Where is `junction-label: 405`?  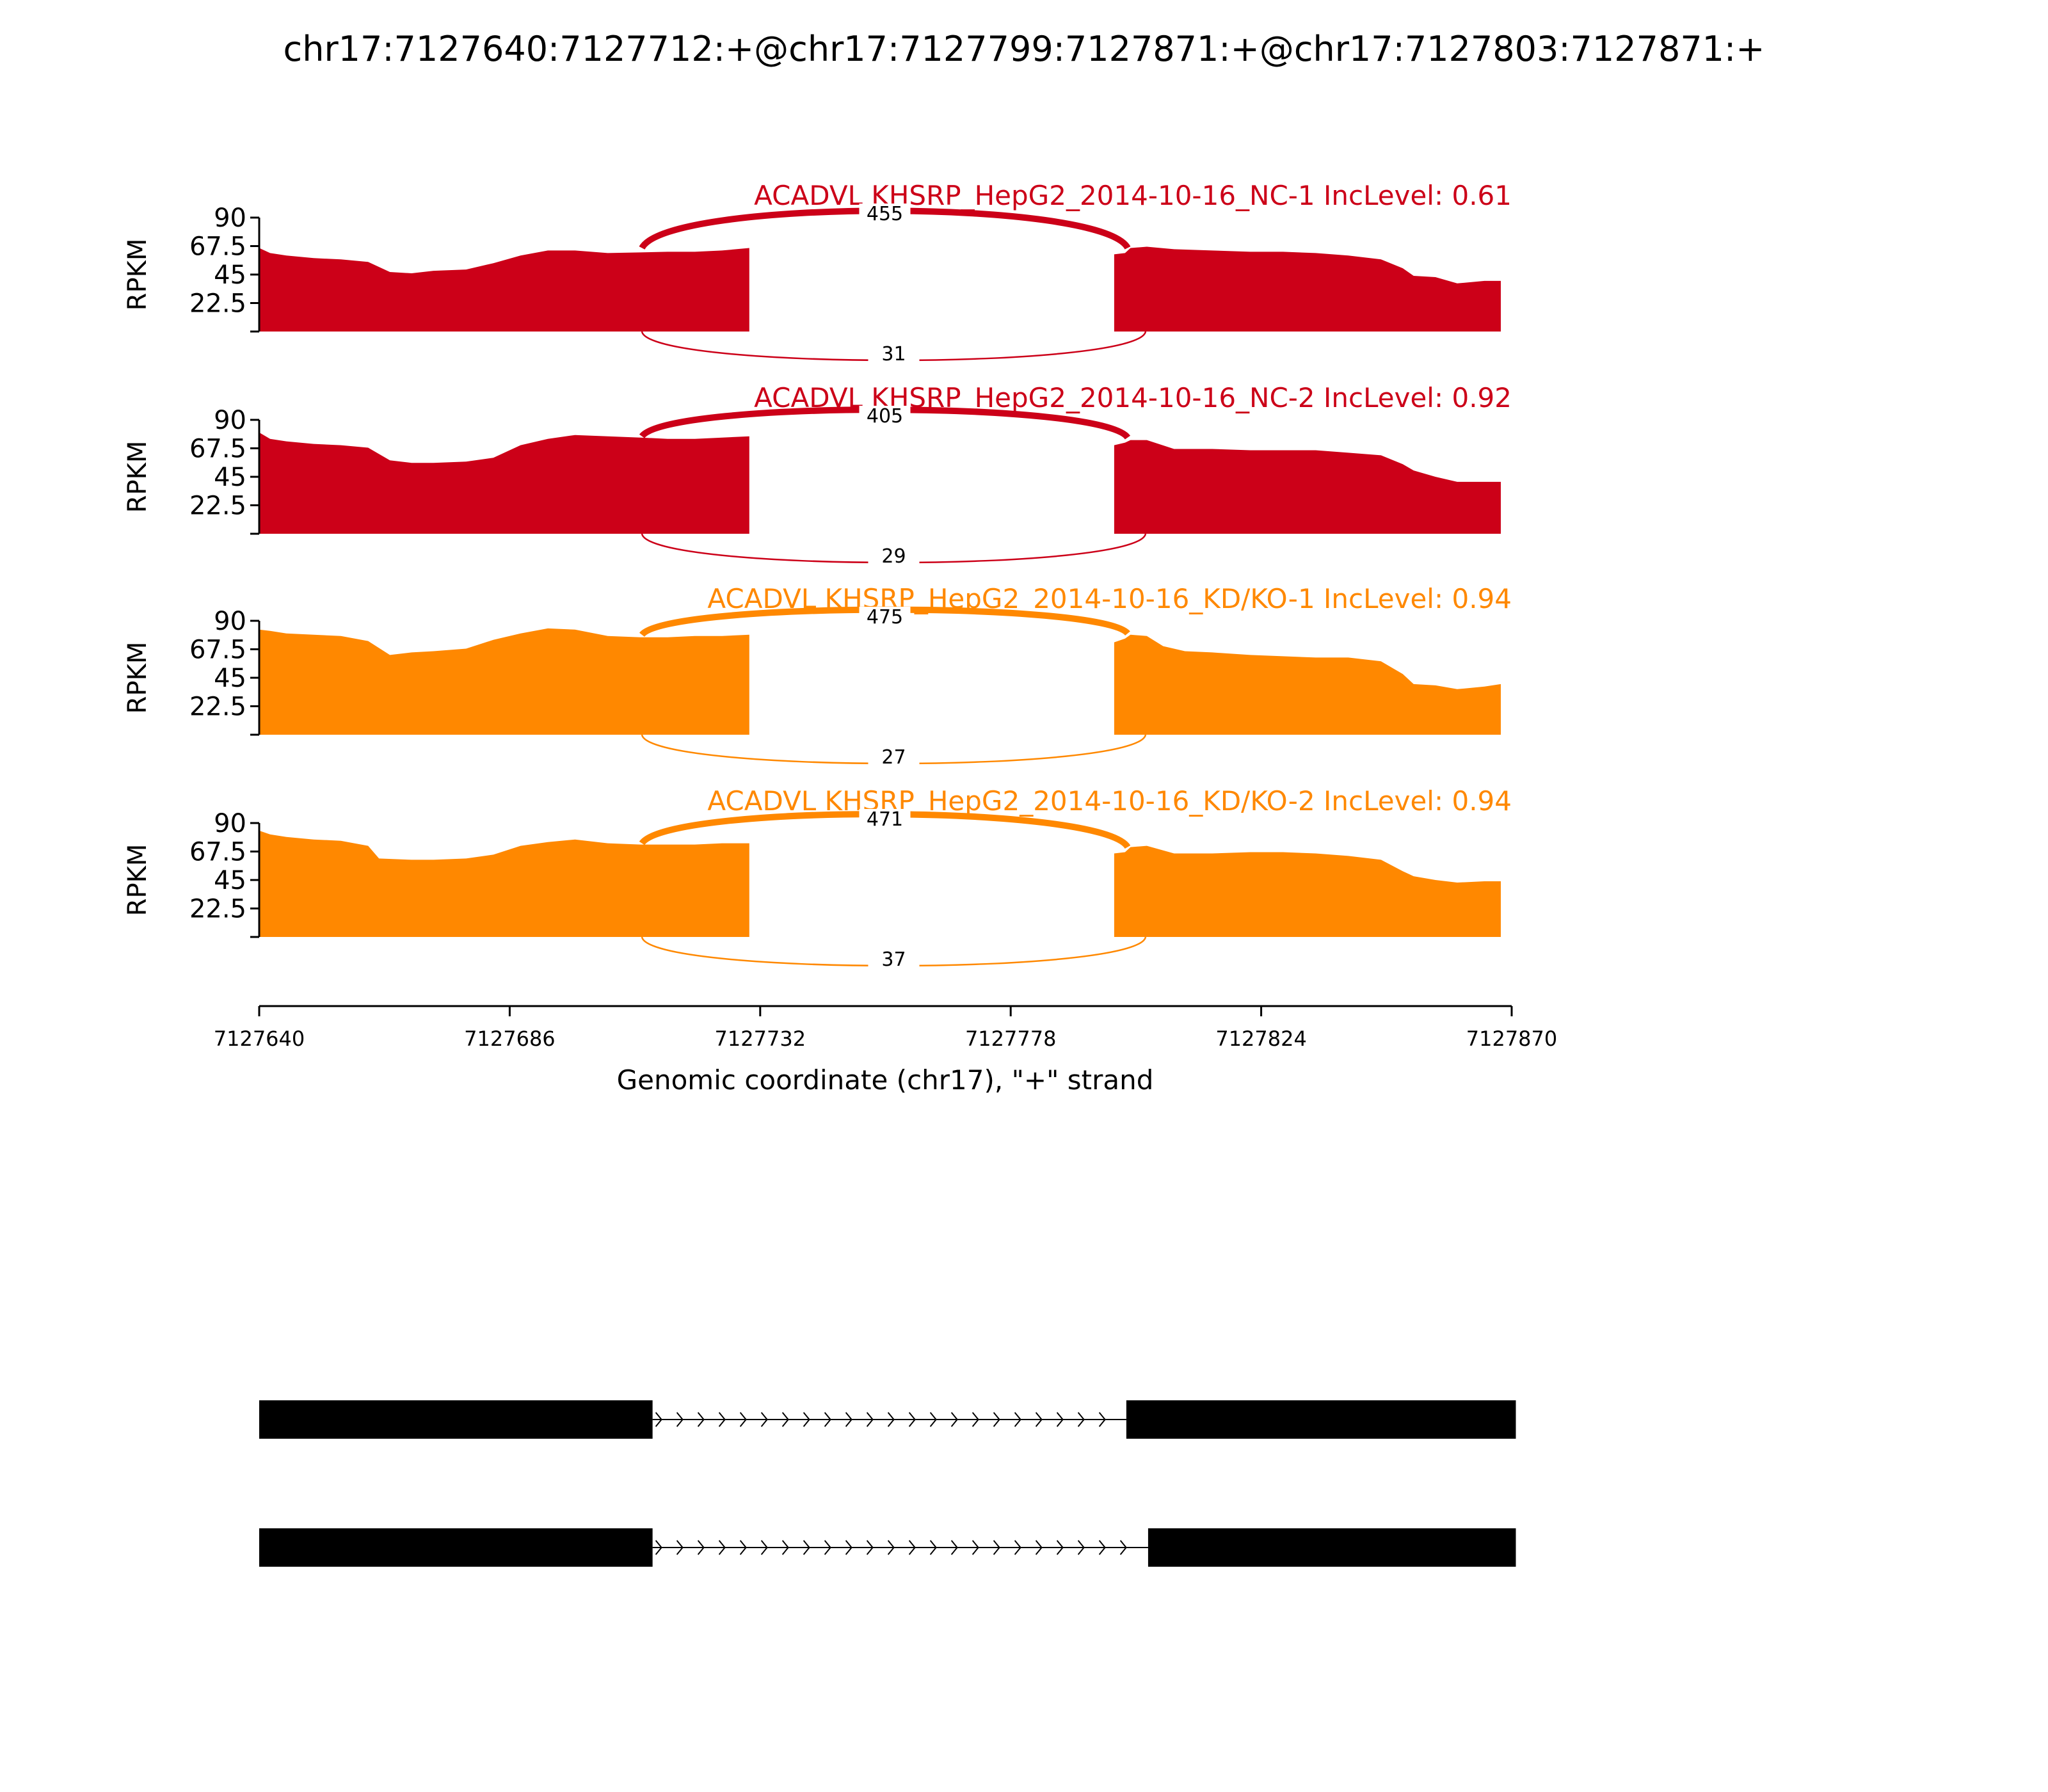
junction-label: 405 is located at coordinates (885, 416).